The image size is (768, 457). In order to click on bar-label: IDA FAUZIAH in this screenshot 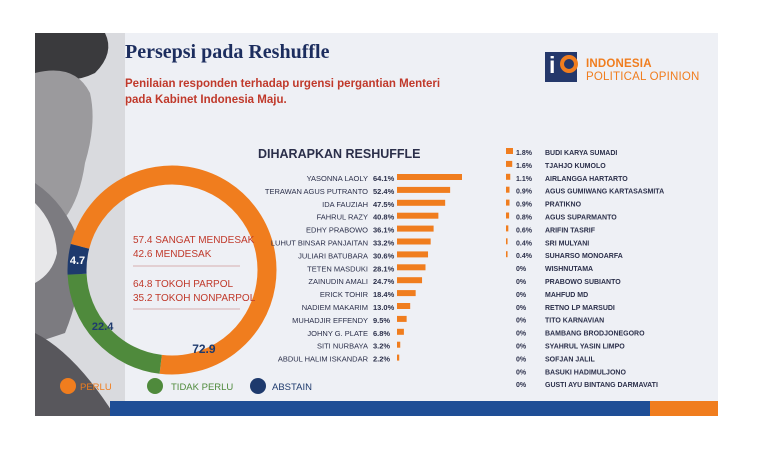, I will do `click(345, 204)`.